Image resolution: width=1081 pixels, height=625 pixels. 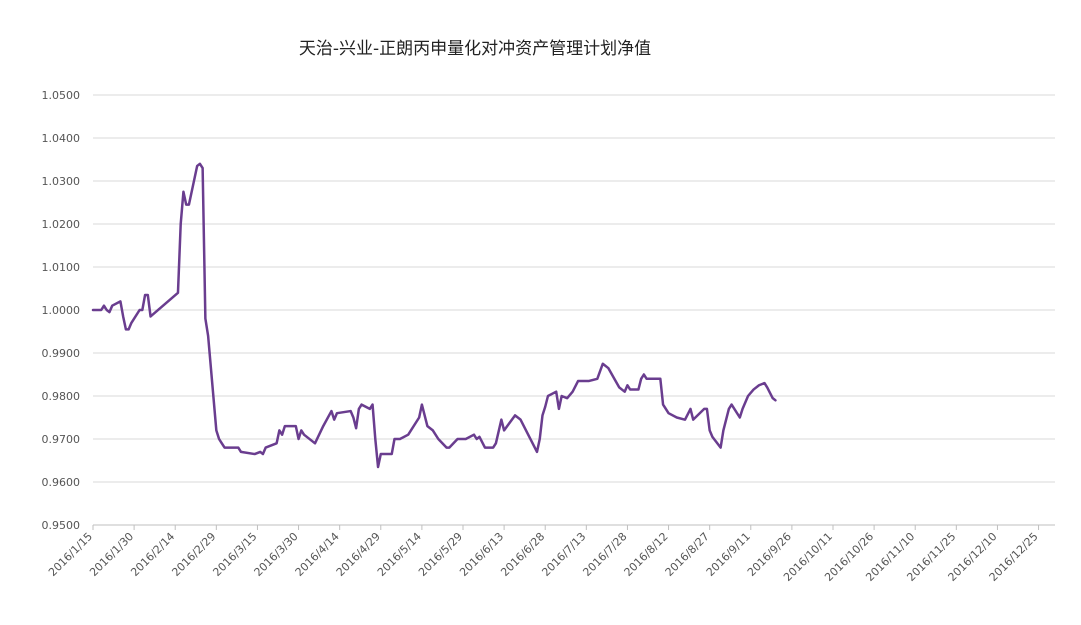 I want to click on chart-title: 天治-兴业-正朗丙申量化对冲资产管理计划净值, so click(x=475, y=49).